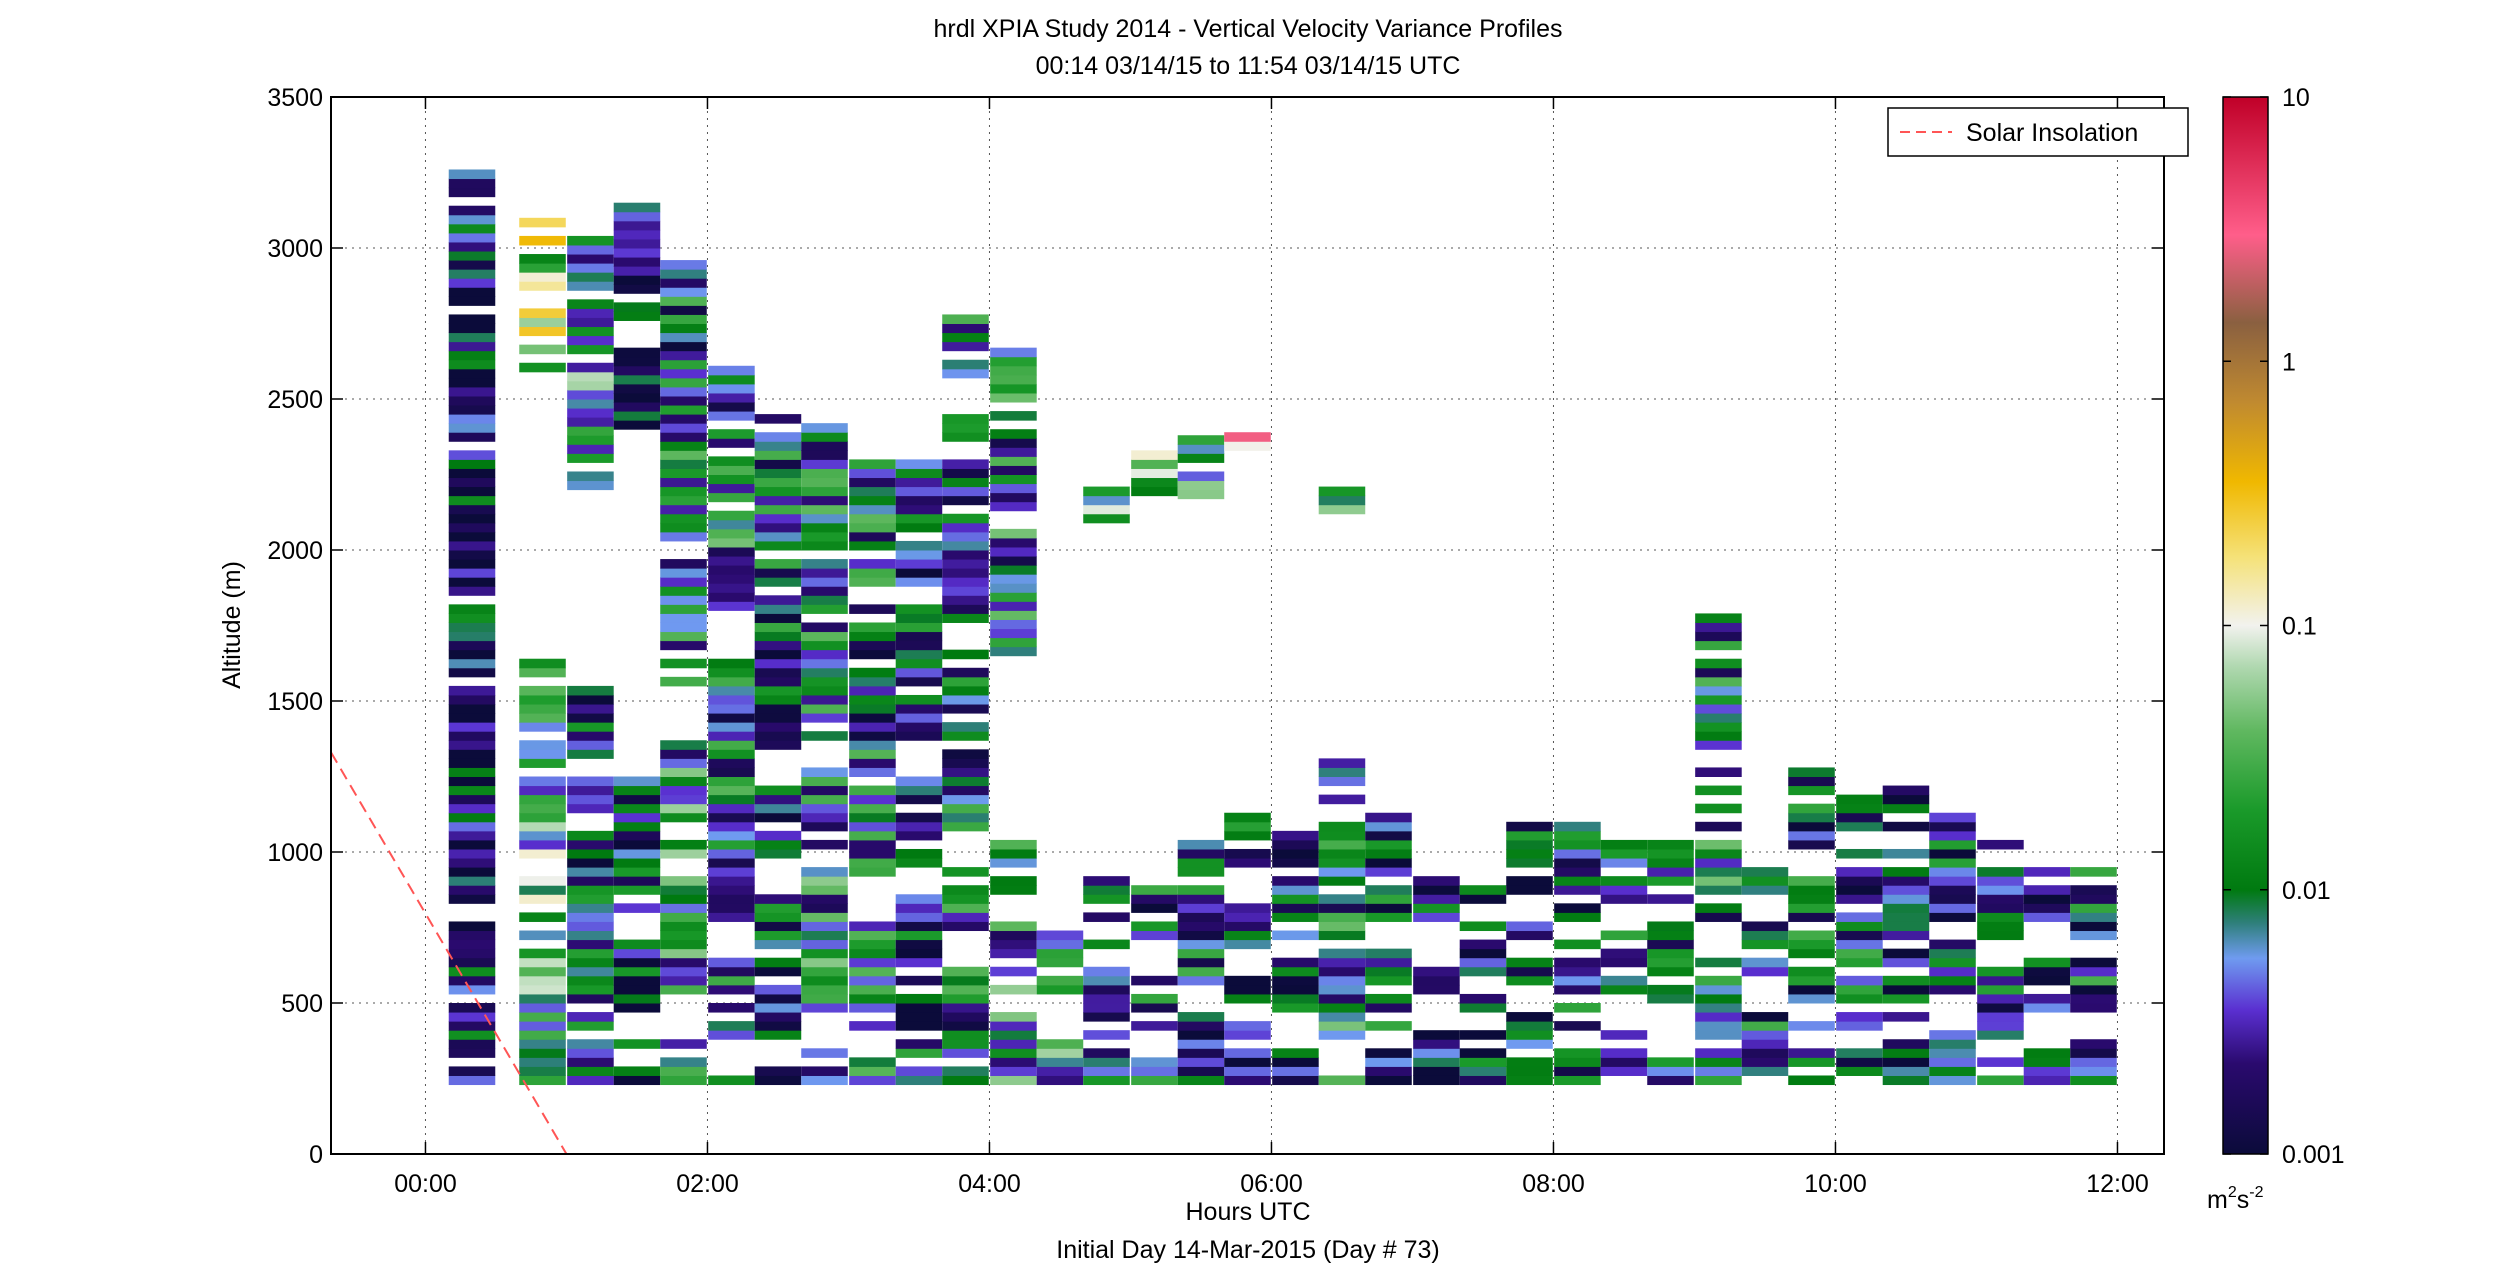 The height and width of the screenshot is (1287, 2515). Describe the element at coordinates (2052, 133) in the screenshot. I see `legend-solar-label: Solar Insolation` at that location.